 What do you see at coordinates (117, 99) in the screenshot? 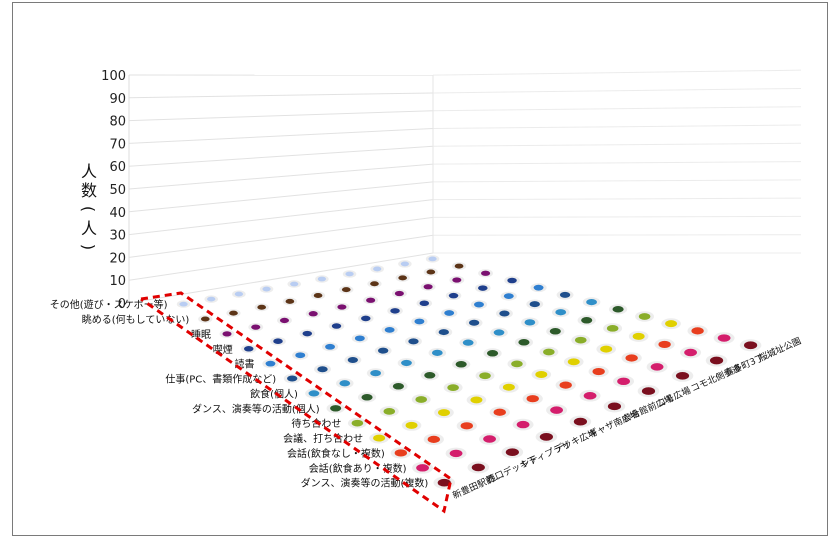
I see `y-tick-label: 90` at bounding box center [117, 99].